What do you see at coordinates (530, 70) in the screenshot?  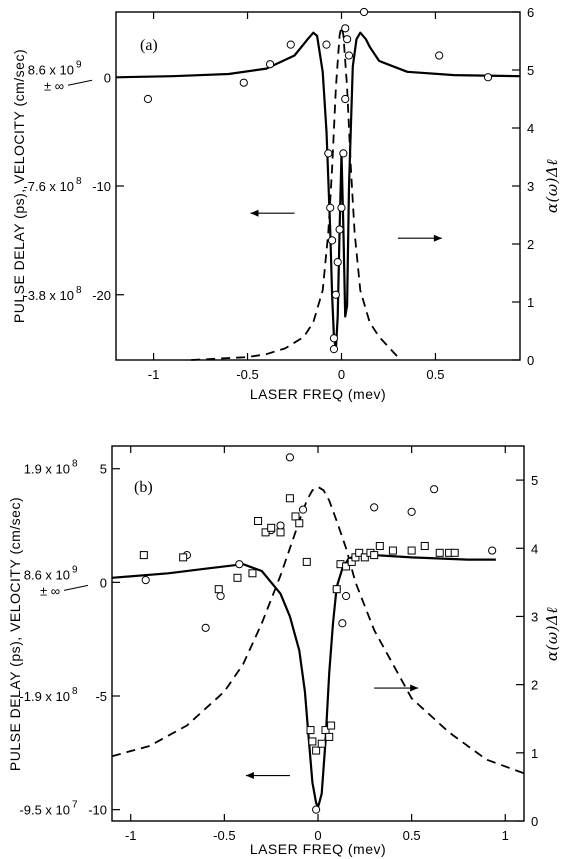 I see `right-tick-label-a-5: 5` at bounding box center [530, 70].